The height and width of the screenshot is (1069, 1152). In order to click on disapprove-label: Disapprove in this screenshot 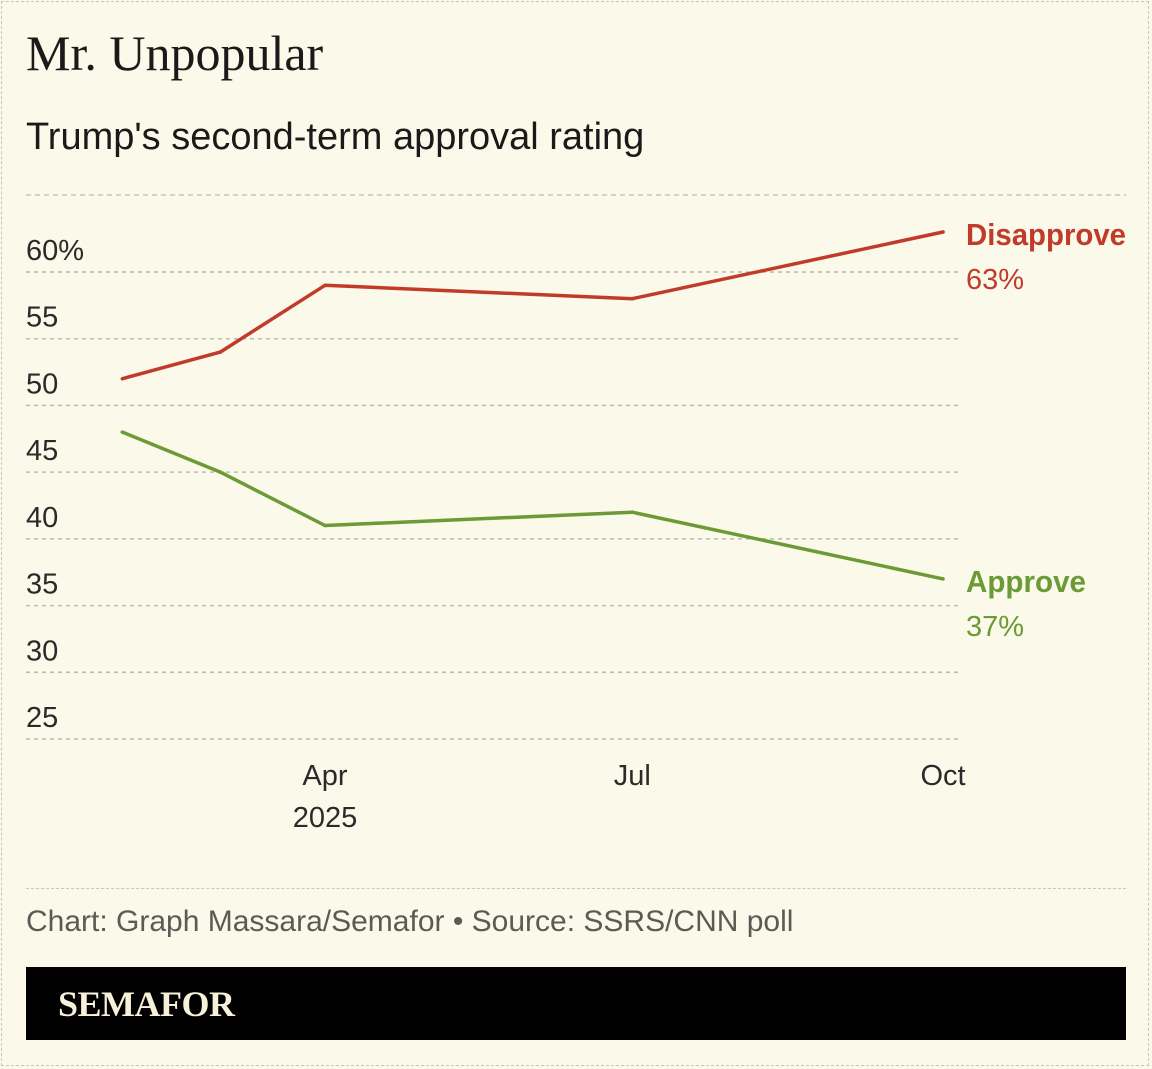, I will do `click(1046, 234)`.